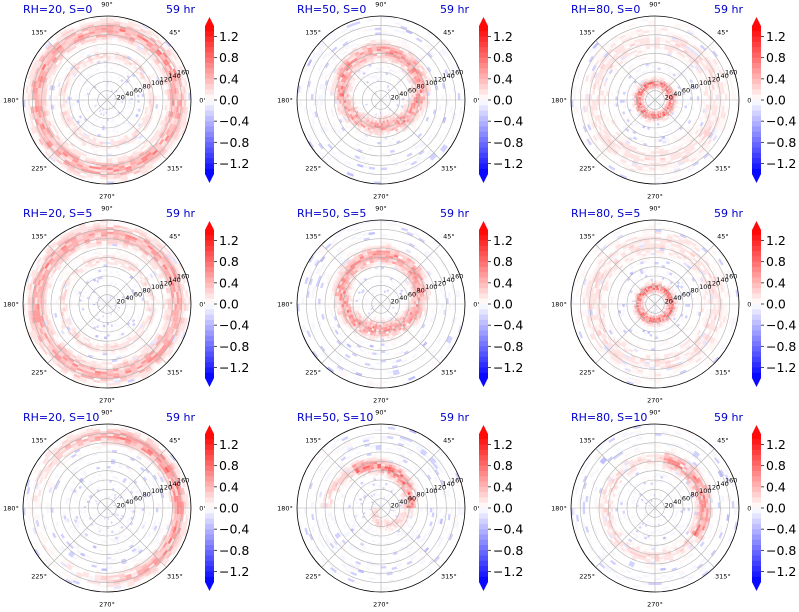 This screenshot has height=612, width=799. What do you see at coordinates (483, 39) in the screenshot?
I see `colorbar-segment` at bounding box center [483, 39].